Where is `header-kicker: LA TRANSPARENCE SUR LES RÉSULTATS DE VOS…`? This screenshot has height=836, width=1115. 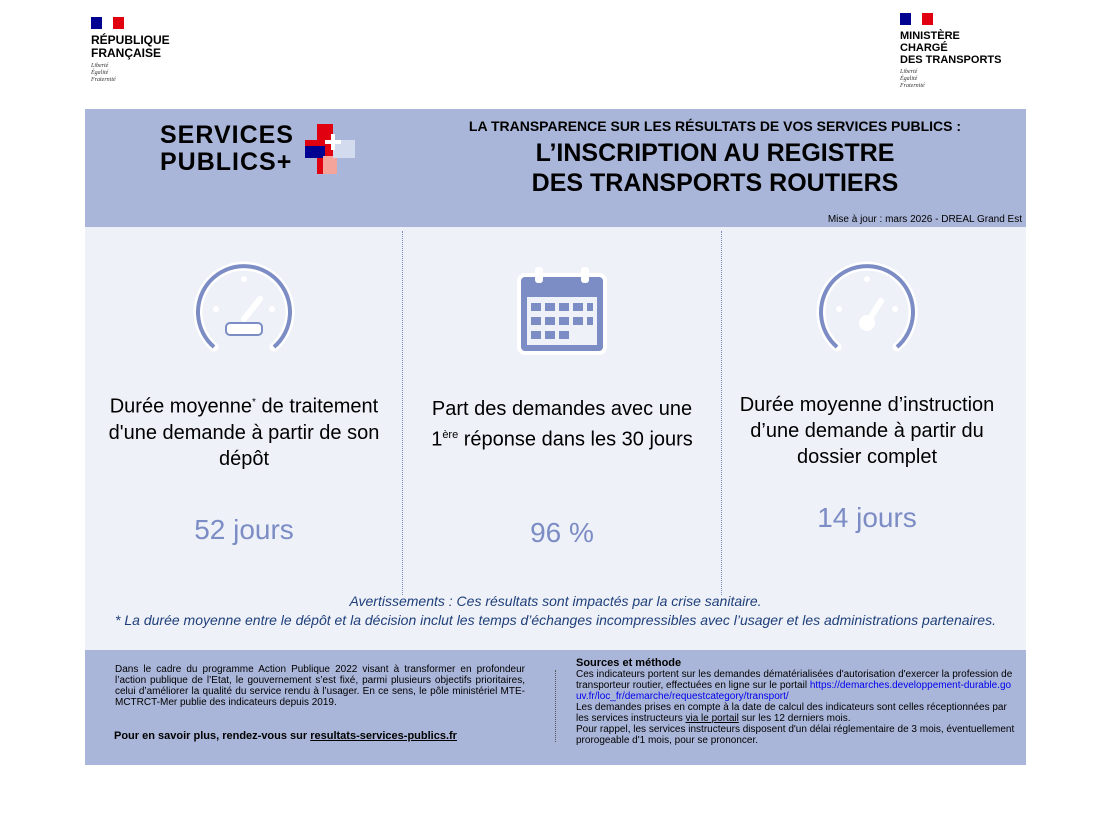 header-kicker: LA TRANSPARENCE SUR LES RÉSULTATS DE VOS… is located at coordinates (715, 126).